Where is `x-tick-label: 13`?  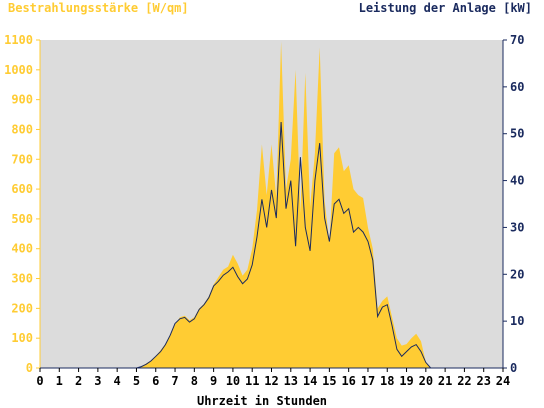
x-tick-label: 13 is located at coordinates (291, 381).